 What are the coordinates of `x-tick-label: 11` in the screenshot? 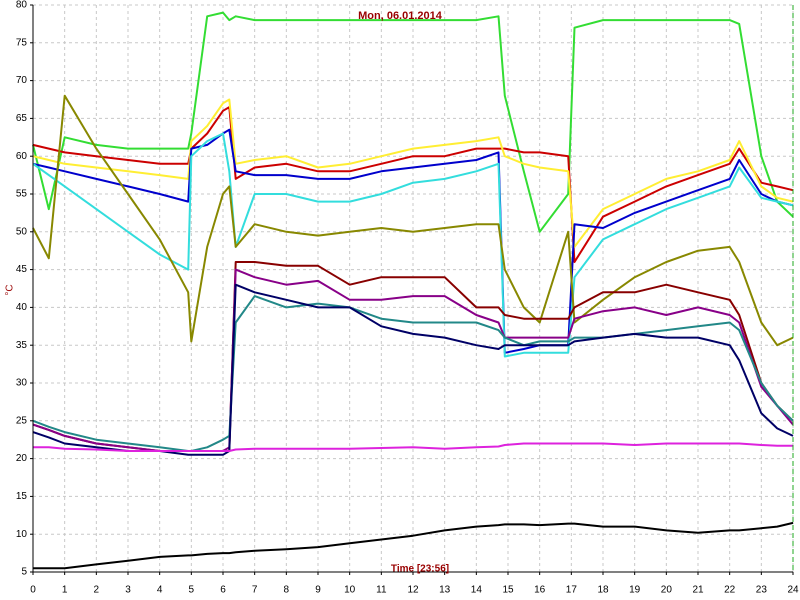 It's located at (381, 590).